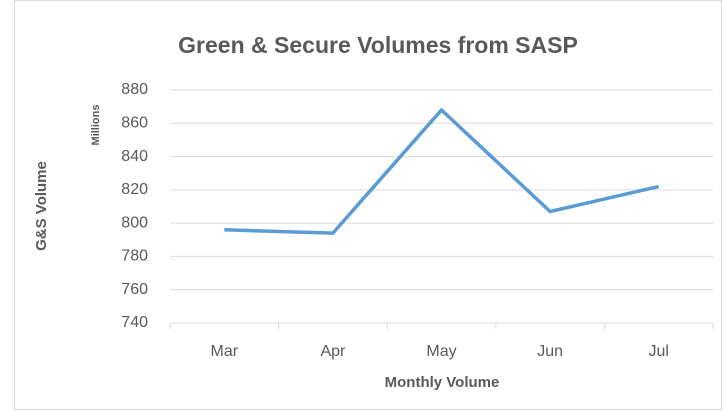 The image size is (723, 411). Describe the element at coordinates (41, 206) in the screenshot. I see `y-axis-label: G&S Volume` at that location.